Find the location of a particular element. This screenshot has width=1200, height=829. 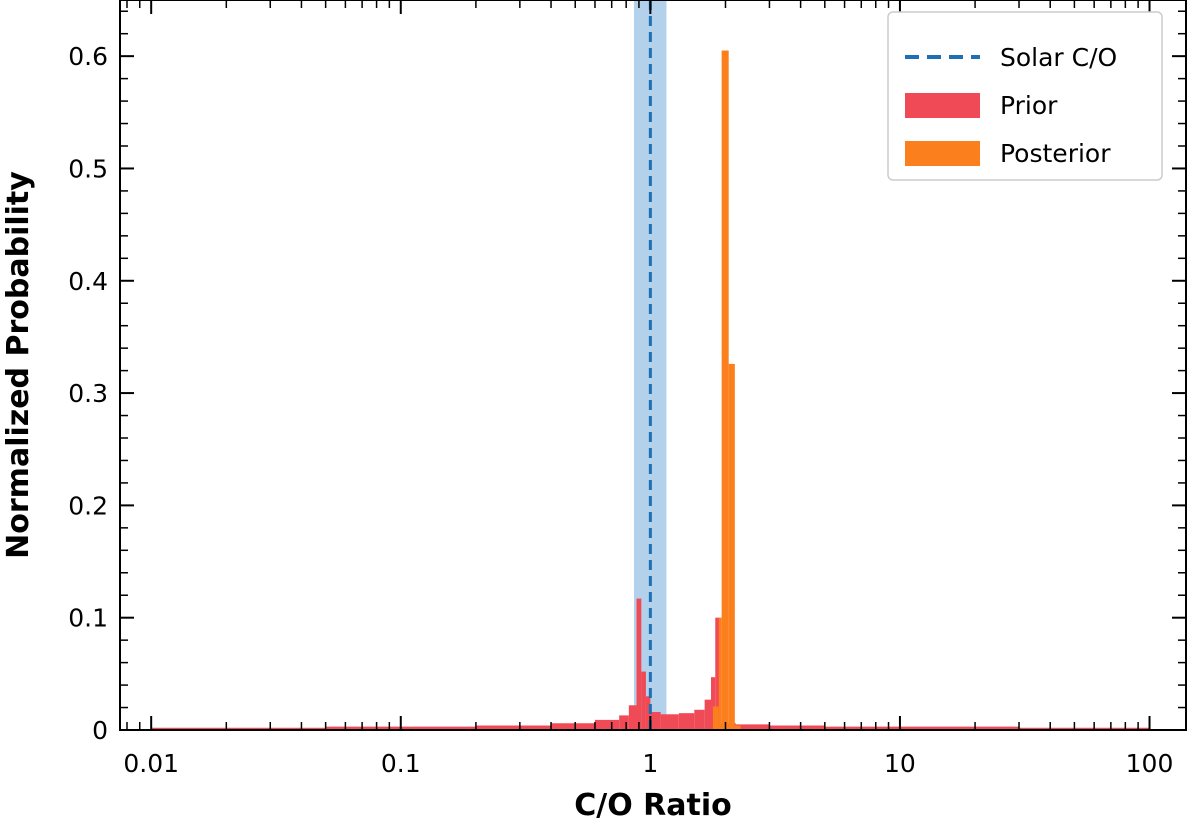

prior-bars is located at coordinates (650, 664).